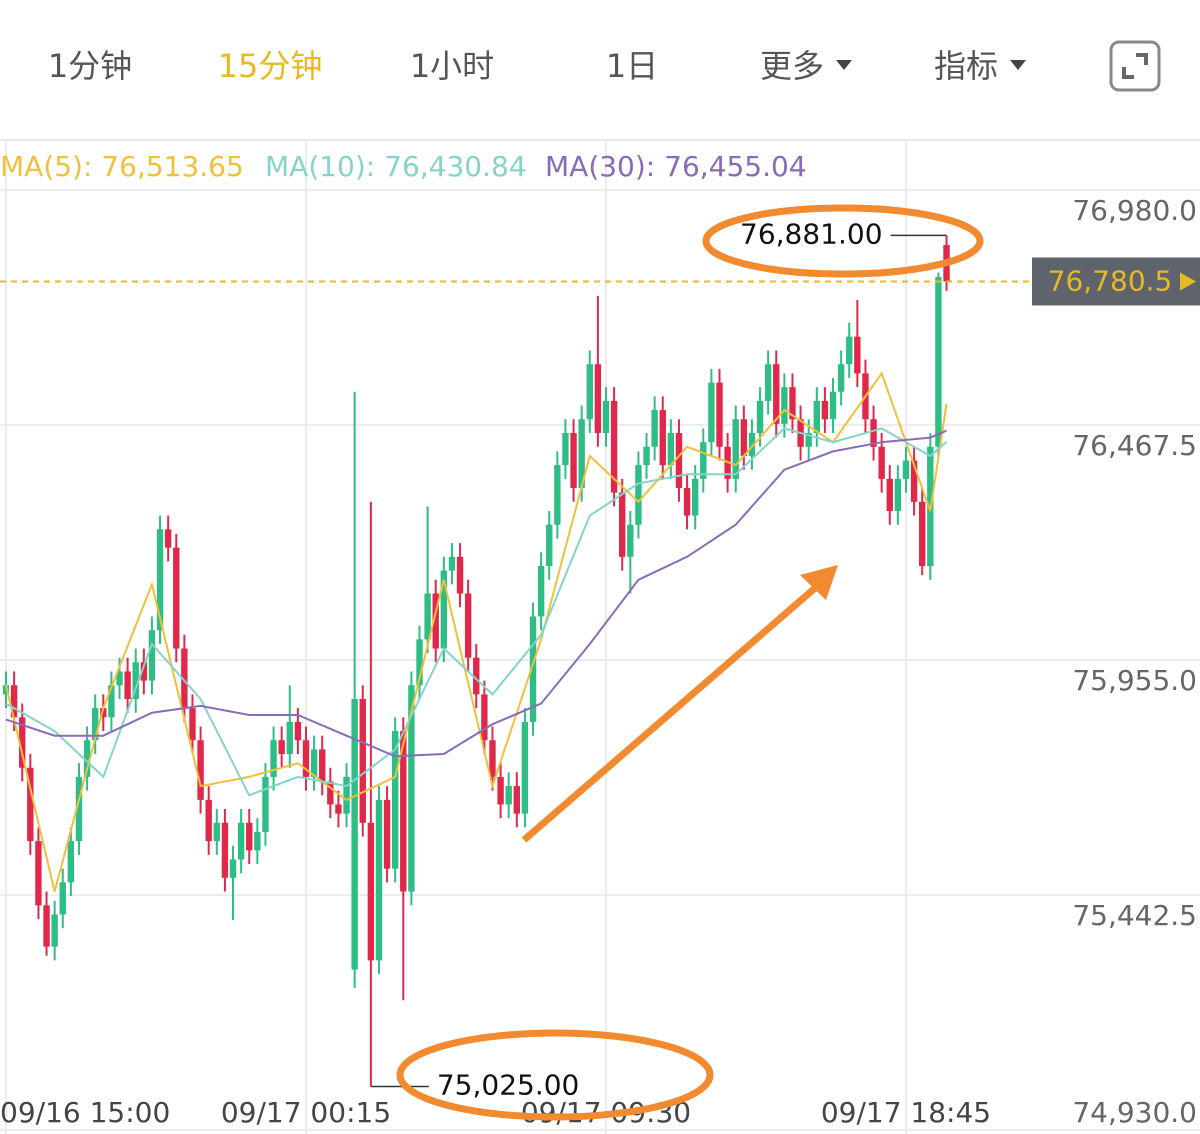 The height and width of the screenshot is (1134, 1200). I want to click on max-label: 76,881.00, so click(811, 233).